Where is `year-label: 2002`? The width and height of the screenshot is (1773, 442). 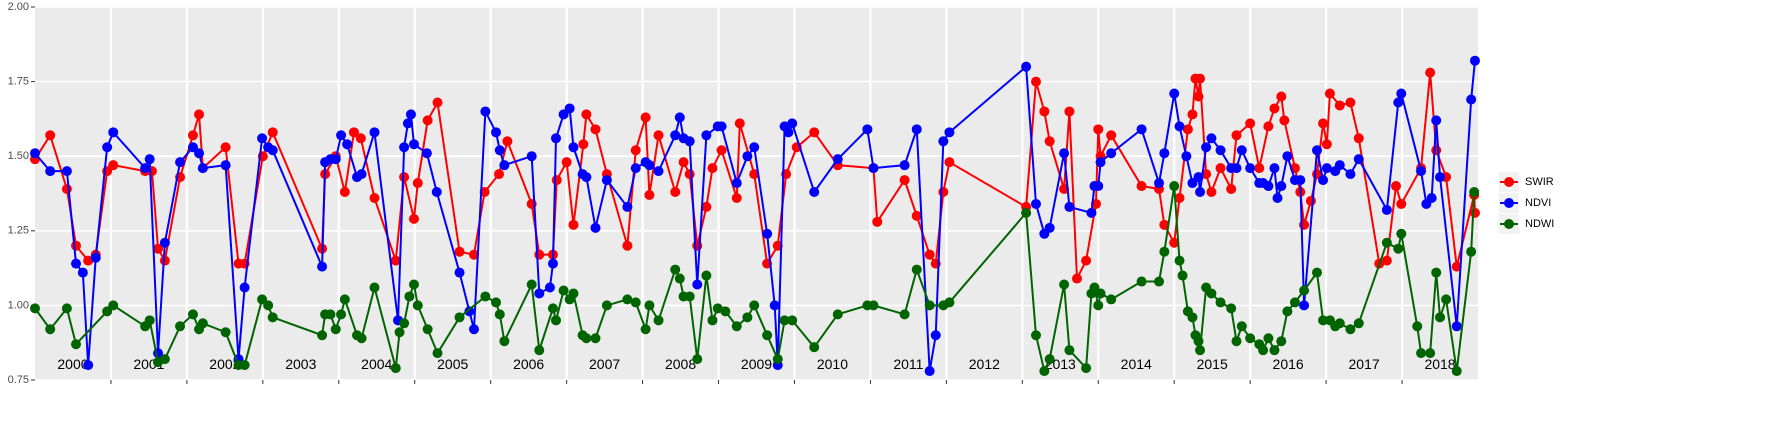 year-label: 2002 is located at coordinates (224, 364).